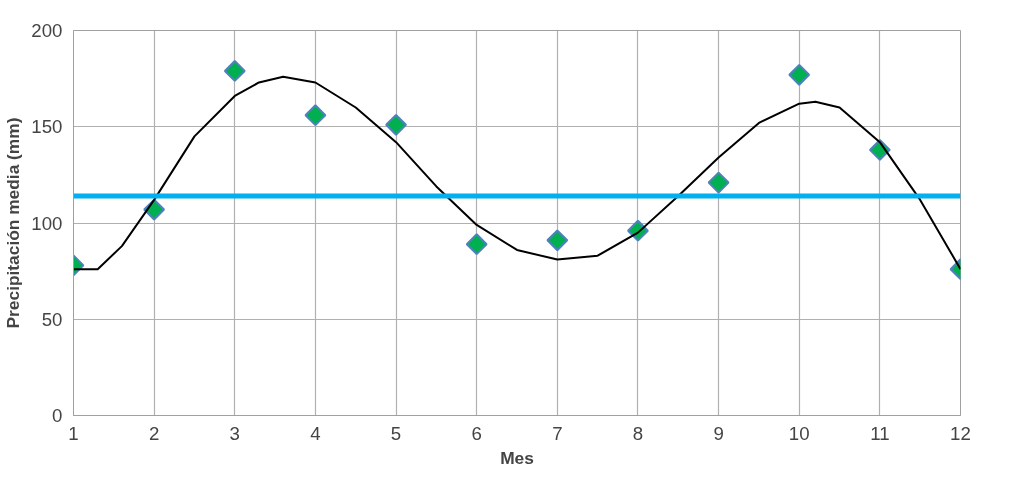 This screenshot has height=485, width=1013. What do you see at coordinates (718, 433) in the screenshot?
I see `x-tick-label: 9` at bounding box center [718, 433].